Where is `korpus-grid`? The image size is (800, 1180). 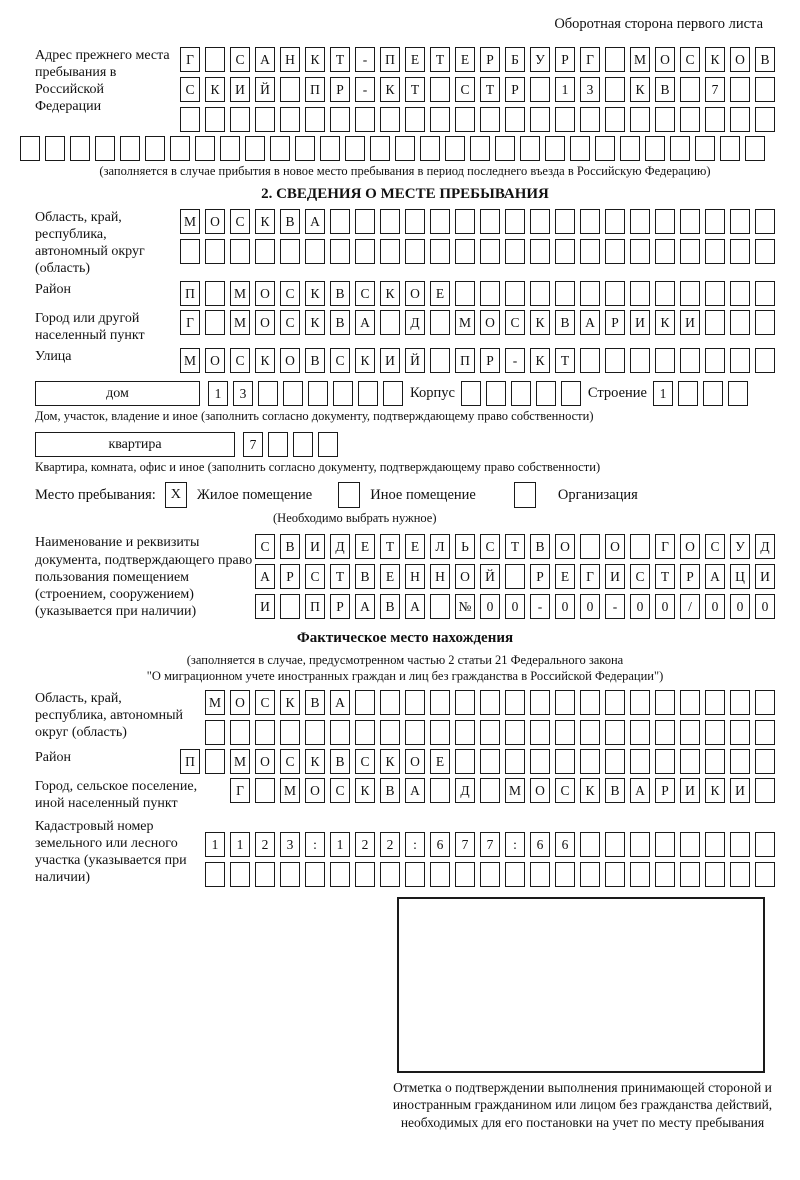 korpus-grid is located at coordinates (520, 394).